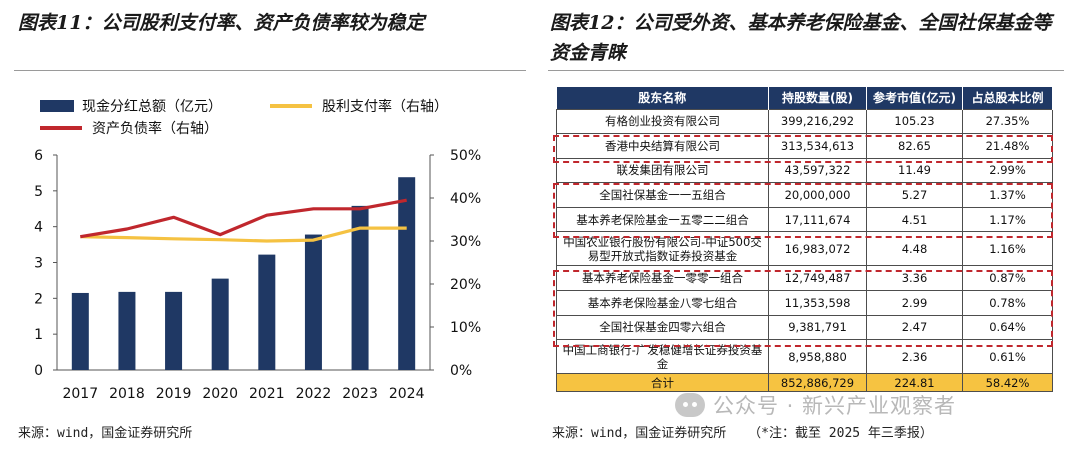 The height and width of the screenshot is (451, 1080). I want to click on table-total-row: 合计 852,886,729 224.81 58.42%, so click(804, 383).